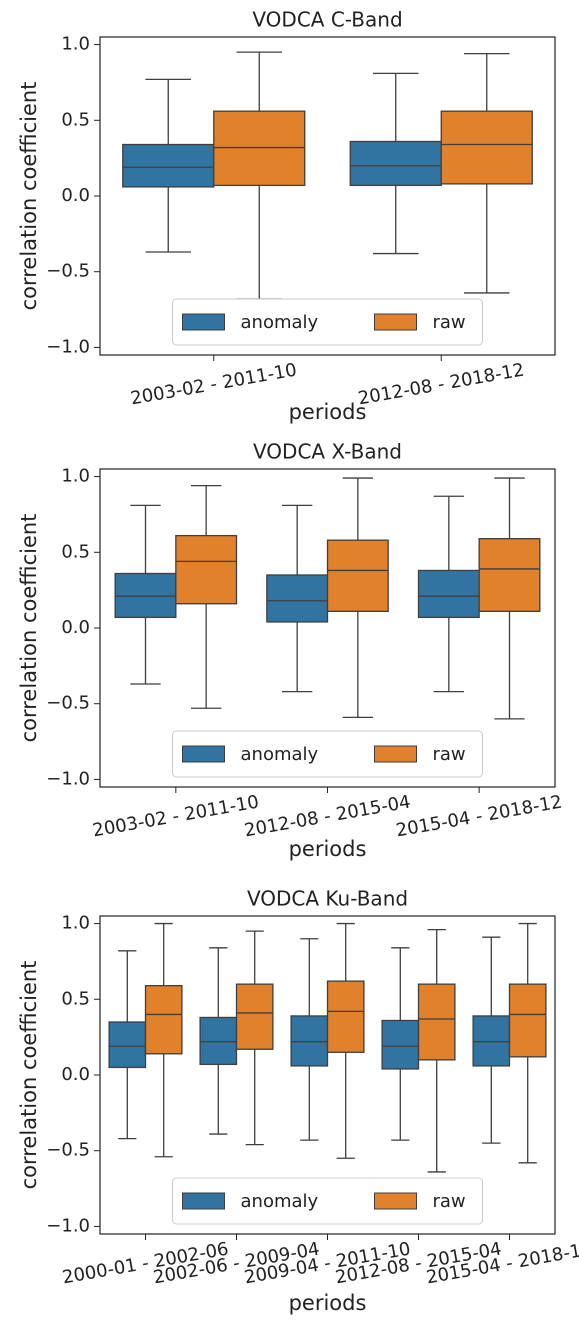 This screenshot has height=1341, width=579. I want to click on chart-title: VODCA Ku-Band, so click(327, 899).